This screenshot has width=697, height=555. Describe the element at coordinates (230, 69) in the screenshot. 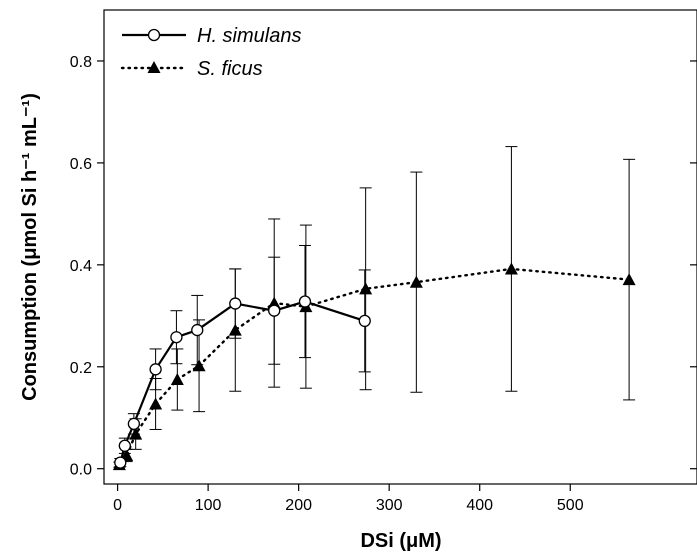

I see `legend-label-s-ficus: S. ficus` at that location.